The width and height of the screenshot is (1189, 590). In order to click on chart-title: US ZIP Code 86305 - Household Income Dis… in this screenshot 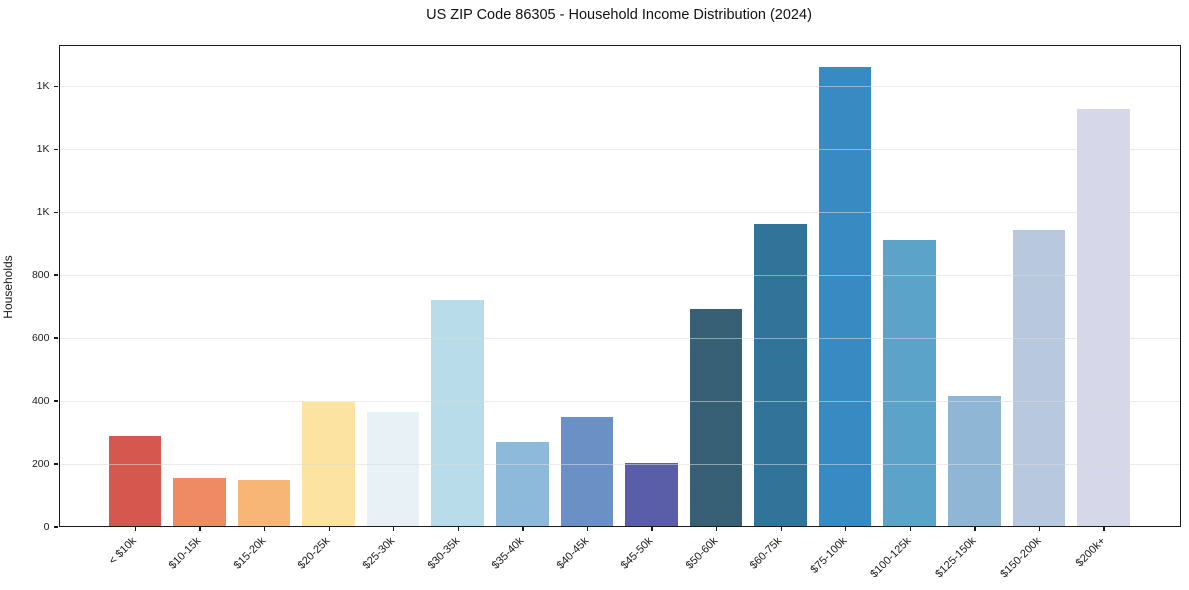, I will do `click(619, 15)`.